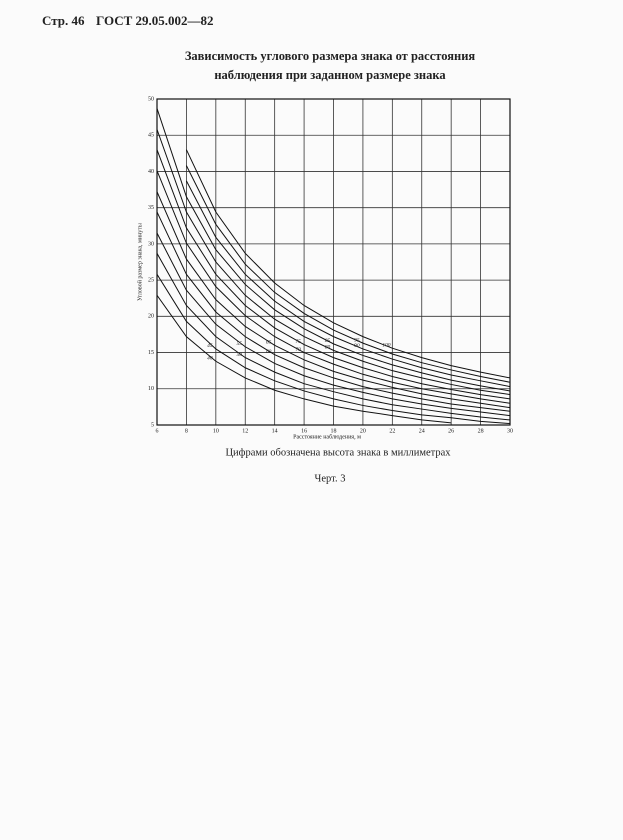 Image resolution: width=623 pixels, height=840 pixels. Describe the element at coordinates (151, 353) in the screenshot. I see `y-tick-label: 15` at that location.